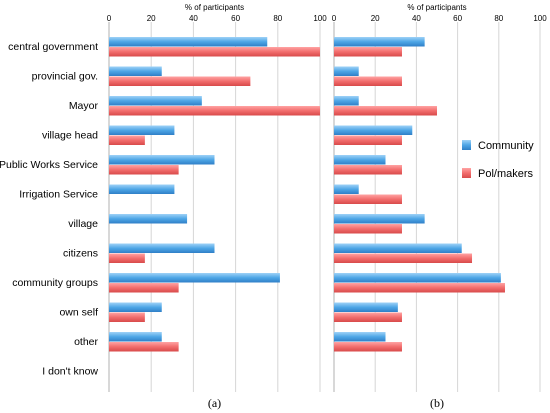 The width and height of the screenshot is (550, 413). What do you see at coordinates (498, 160) in the screenshot?
I see `legend: Community Pol/makers` at bounding box center [498, 160].